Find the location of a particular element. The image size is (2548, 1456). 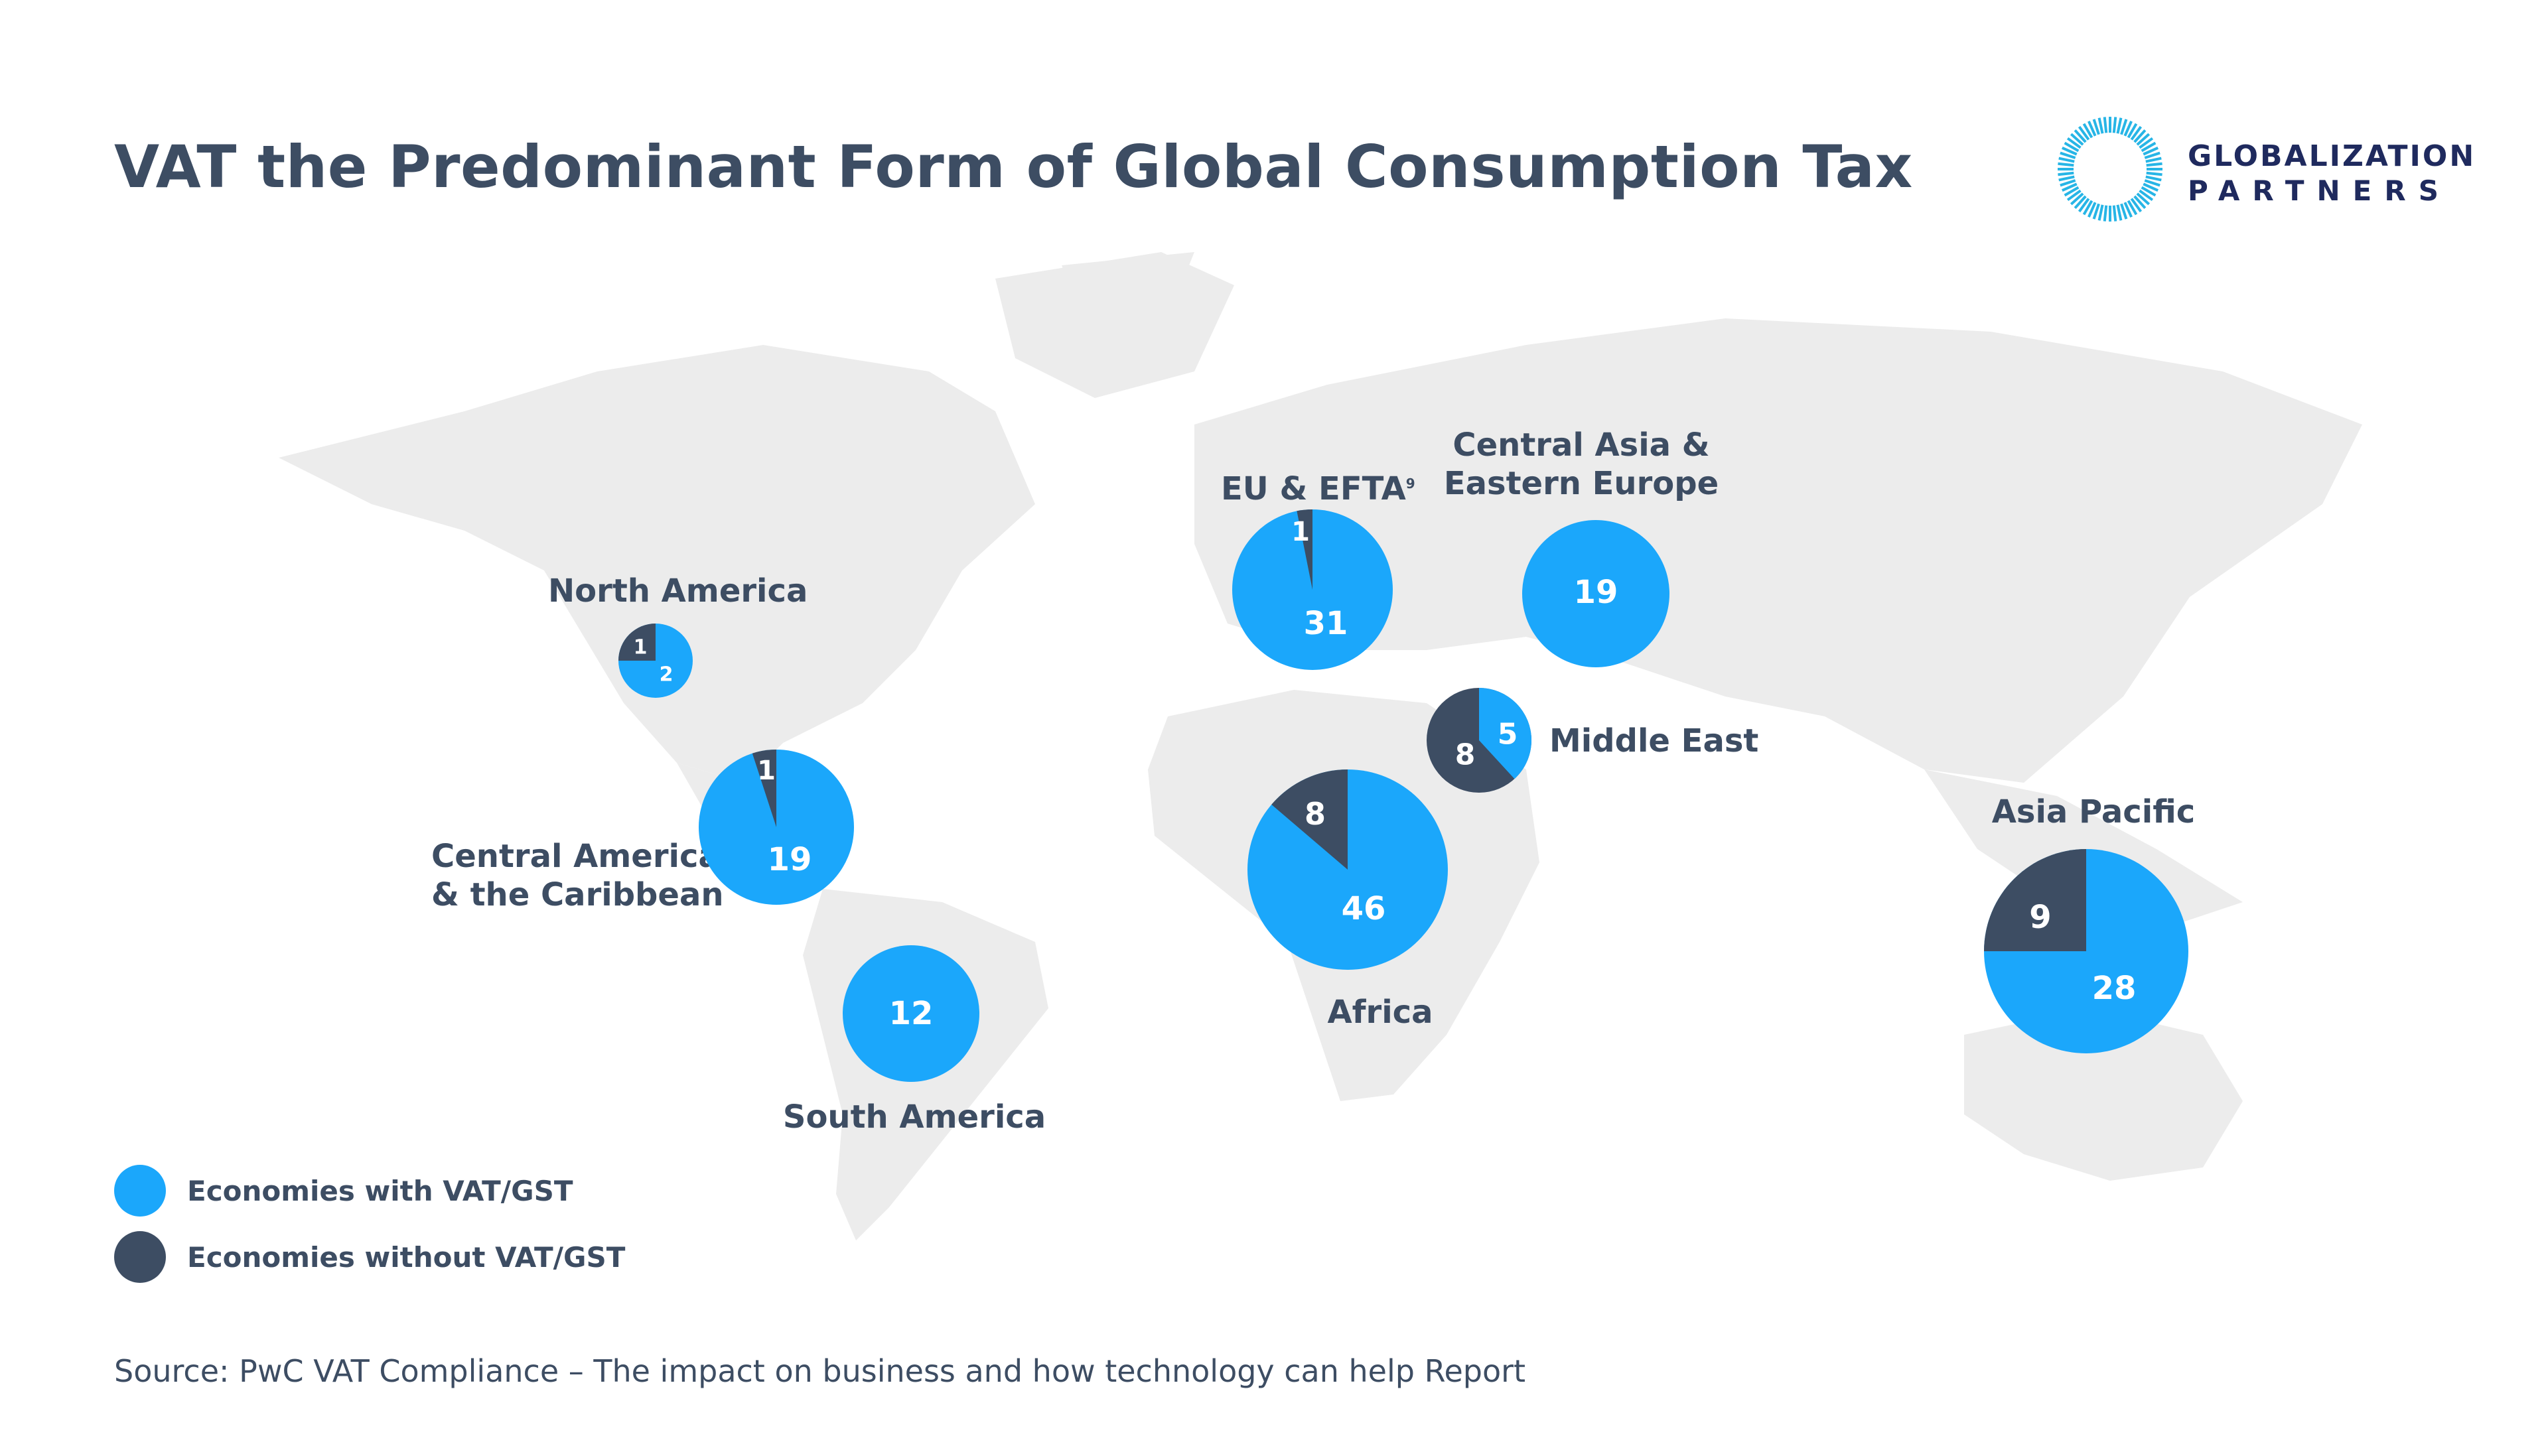

pie-value-with-north-america: 2 is located at coordinates (666, 675).